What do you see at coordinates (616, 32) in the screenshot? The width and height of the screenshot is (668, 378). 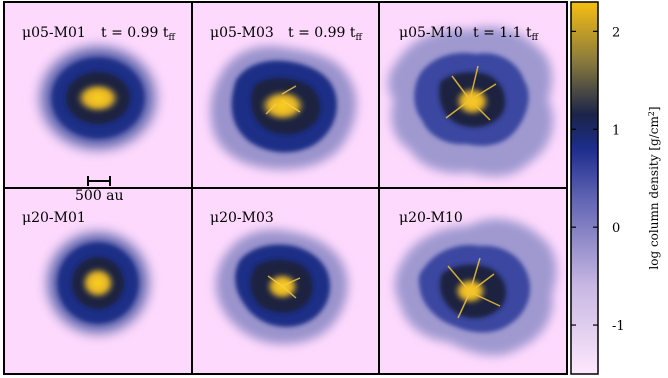 I see `colorbar-tick-label: 2` at bounding box center [616, 32].